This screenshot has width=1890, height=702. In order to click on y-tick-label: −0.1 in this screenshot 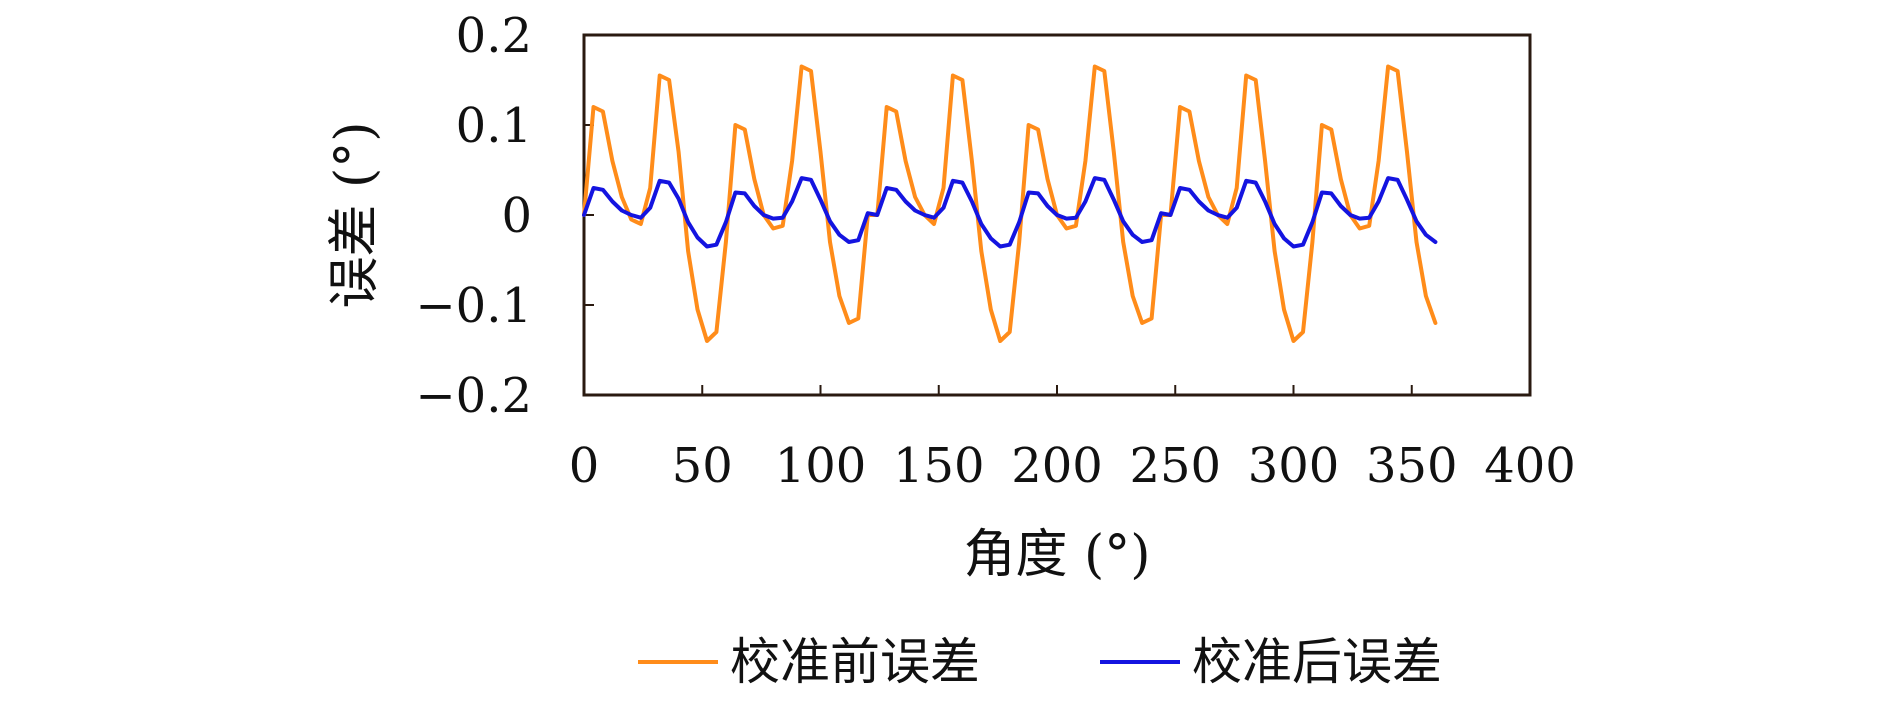, I will do `click(473, 306)`.